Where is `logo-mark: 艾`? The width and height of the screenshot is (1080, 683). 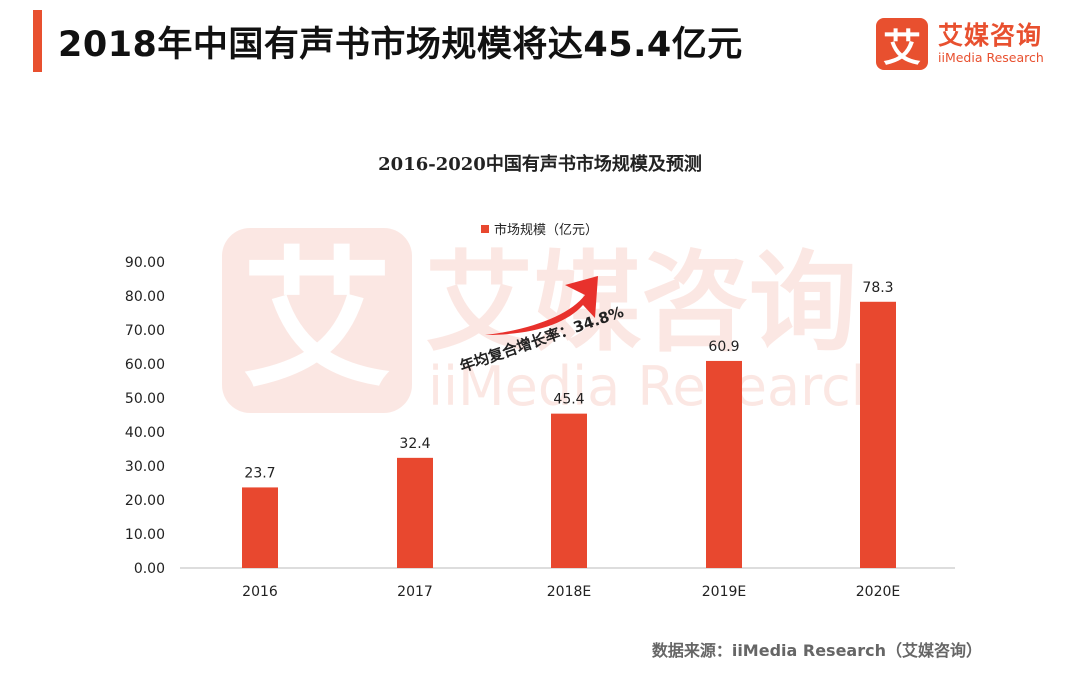
logo-mark: 艾 is located at coordinates (902, 44).